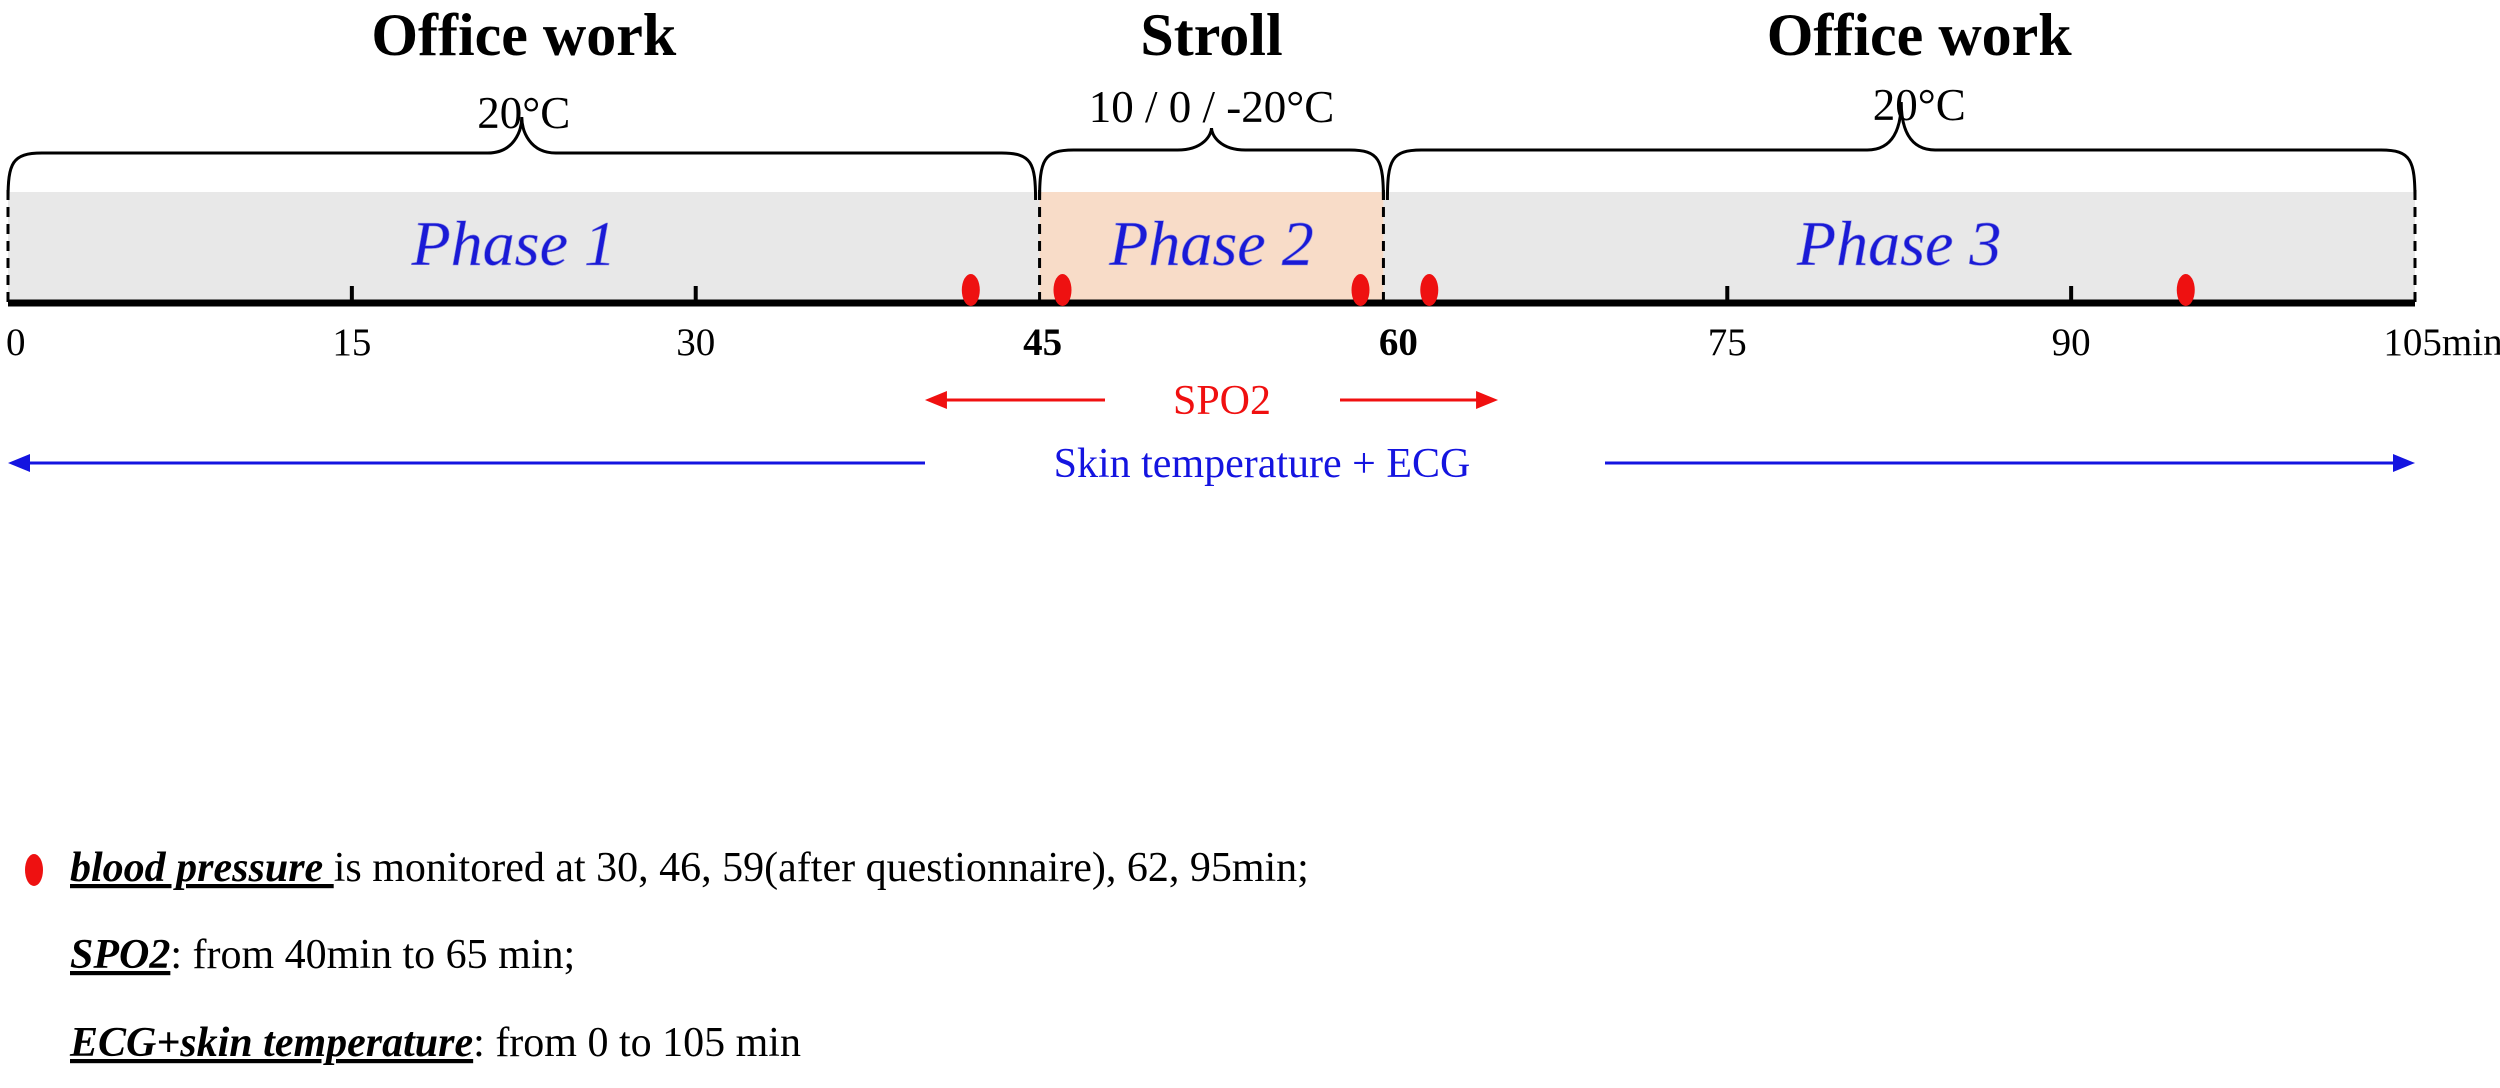 Image resolution: width=2500 pixels, height=1088 pixels. I want to click on skin-ecg-arrow-right-head, so click(2404, 463).